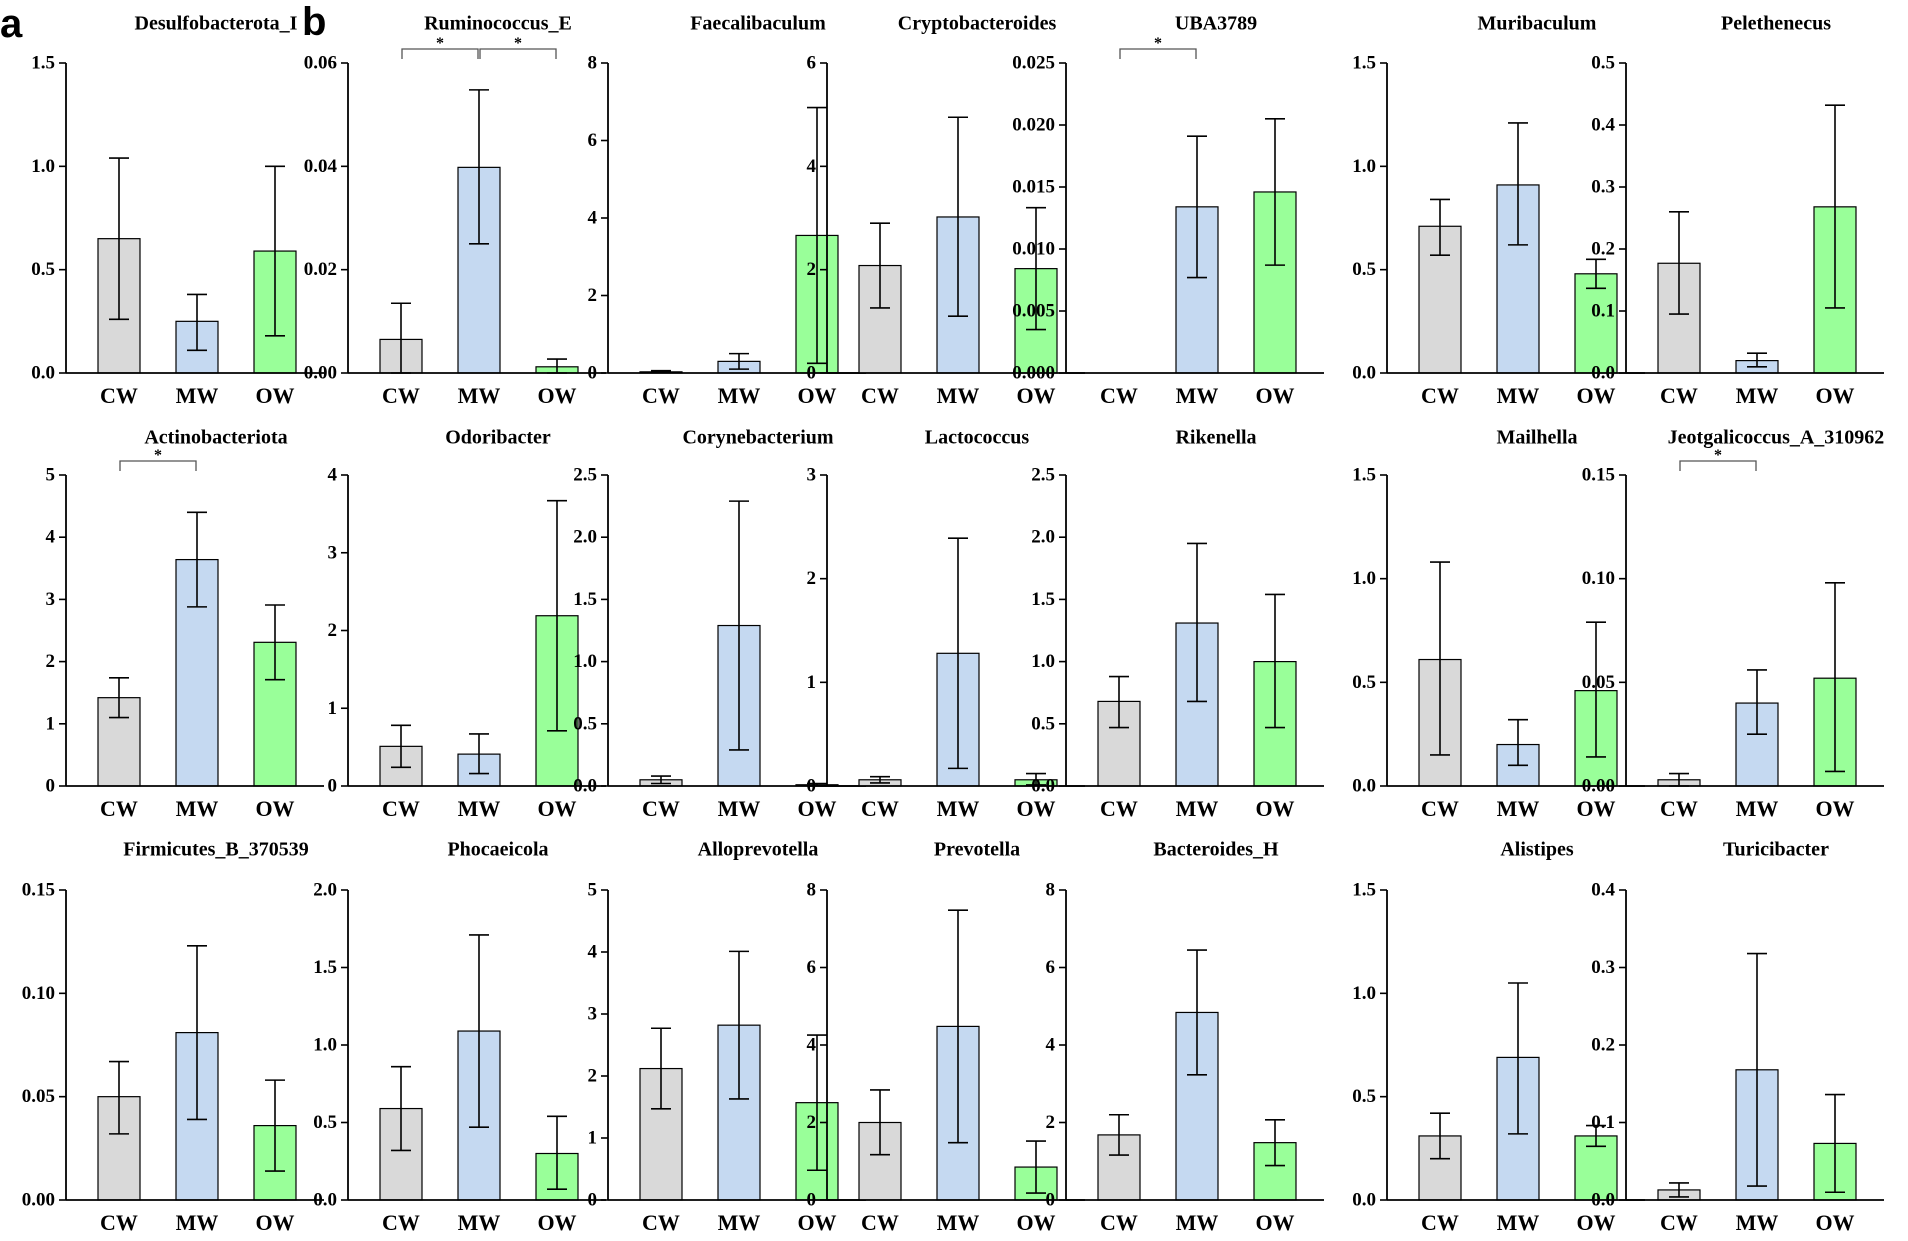 The width and height of the screenshot is (1908, 1241). Describe the element at coordinates (177, 210) in the screenshot. I see `subplot: Desulfobacterota_I CW MW OW 0.0 0.5 1.0 1.5` at that location.